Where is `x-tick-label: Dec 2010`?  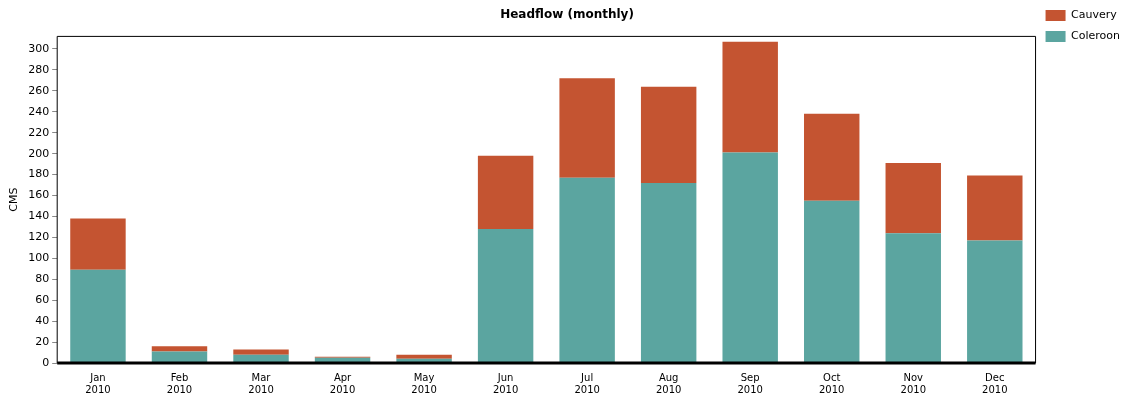 x-tick-label: Dec 2010 is located at coordinates (995, 383).